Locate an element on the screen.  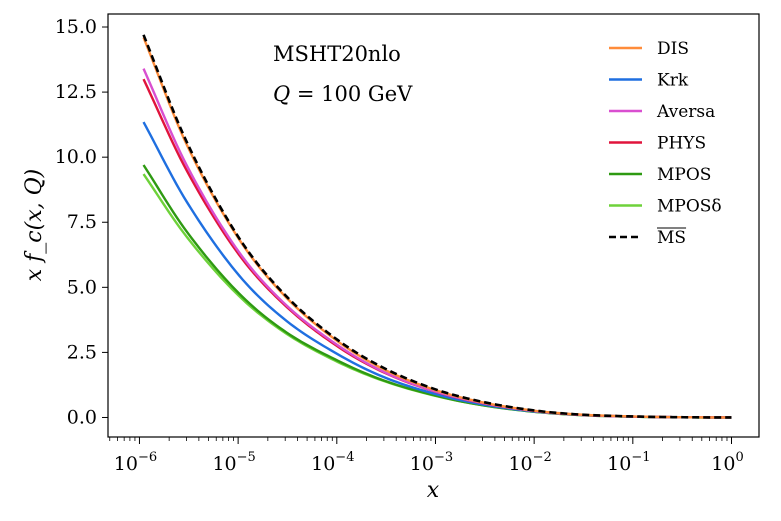
x-tick-label: 10⁻² is located at coordinates (529, 462).